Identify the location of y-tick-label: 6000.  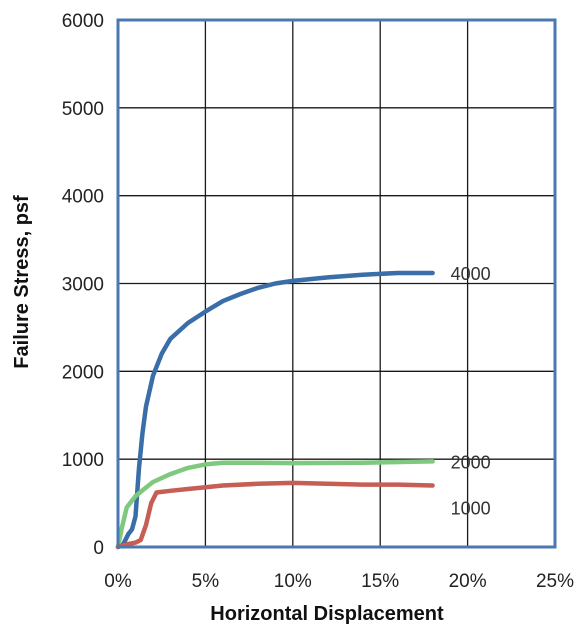
(83, 21).